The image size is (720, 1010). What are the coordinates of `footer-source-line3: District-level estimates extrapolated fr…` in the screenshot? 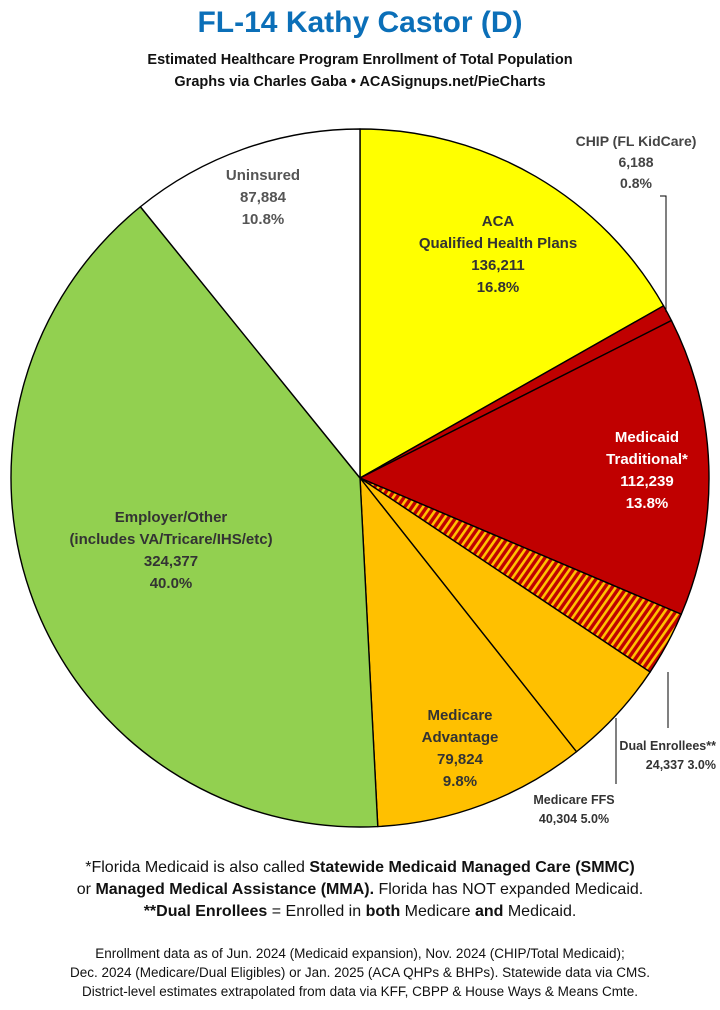 It's located at (360, 991).